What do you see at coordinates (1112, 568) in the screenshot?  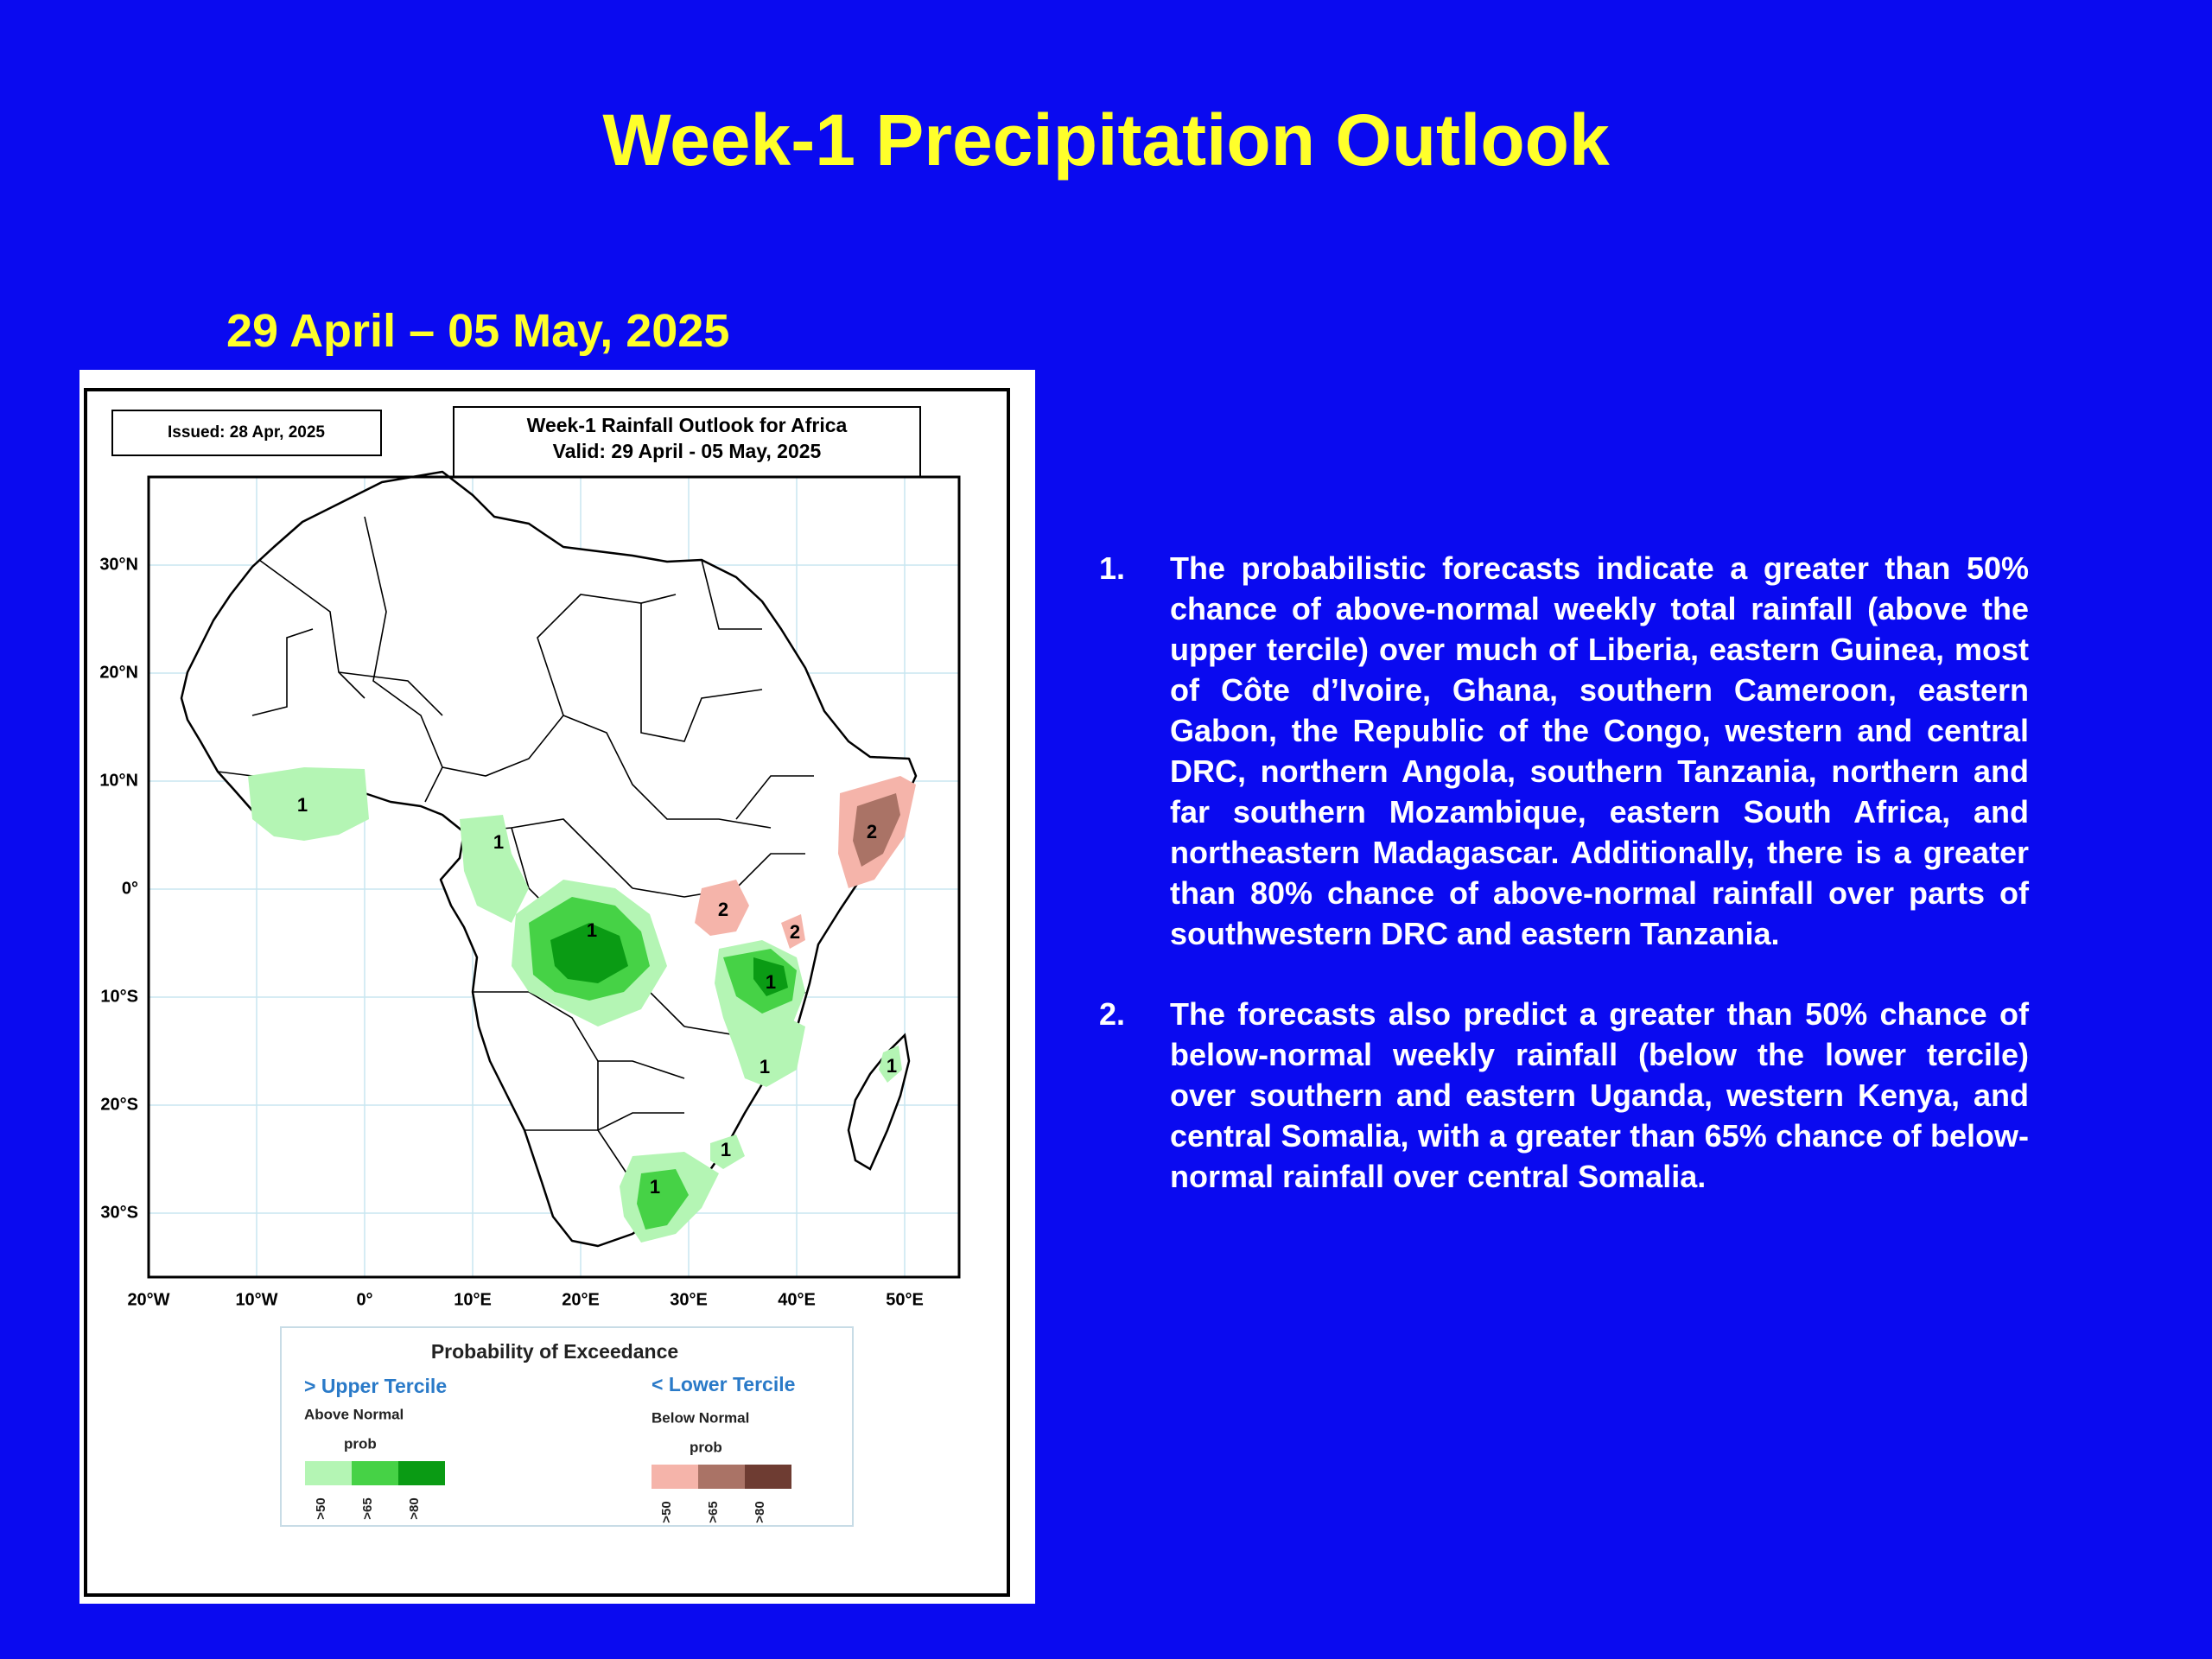 I see `bullet-number: 1.` at bounding box center [1112, 568].